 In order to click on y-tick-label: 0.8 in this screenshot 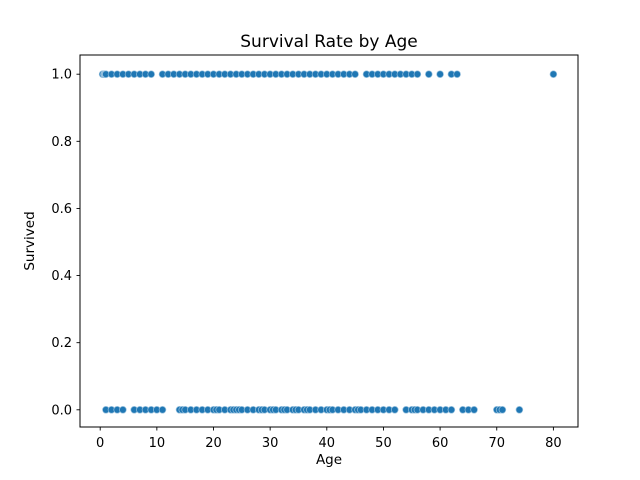, I will do `click(61, 142)`.